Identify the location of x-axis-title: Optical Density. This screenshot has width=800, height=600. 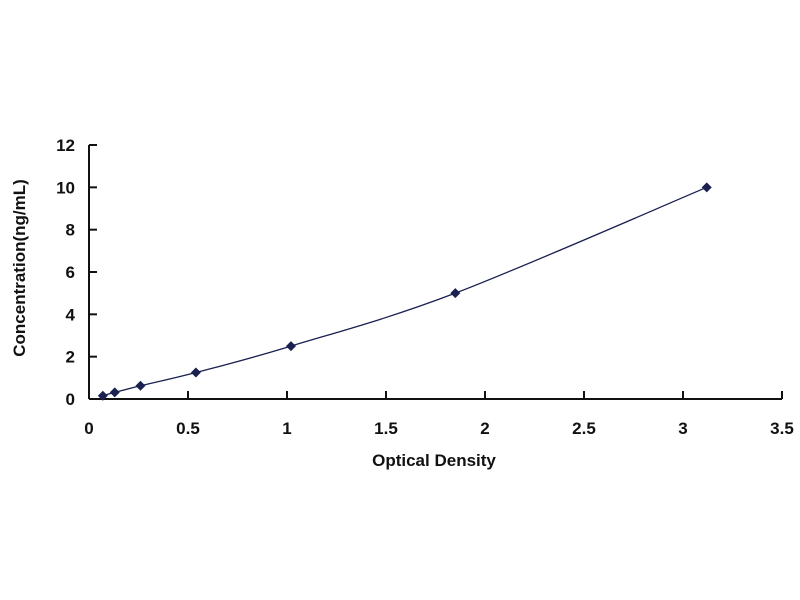
(434, 460).